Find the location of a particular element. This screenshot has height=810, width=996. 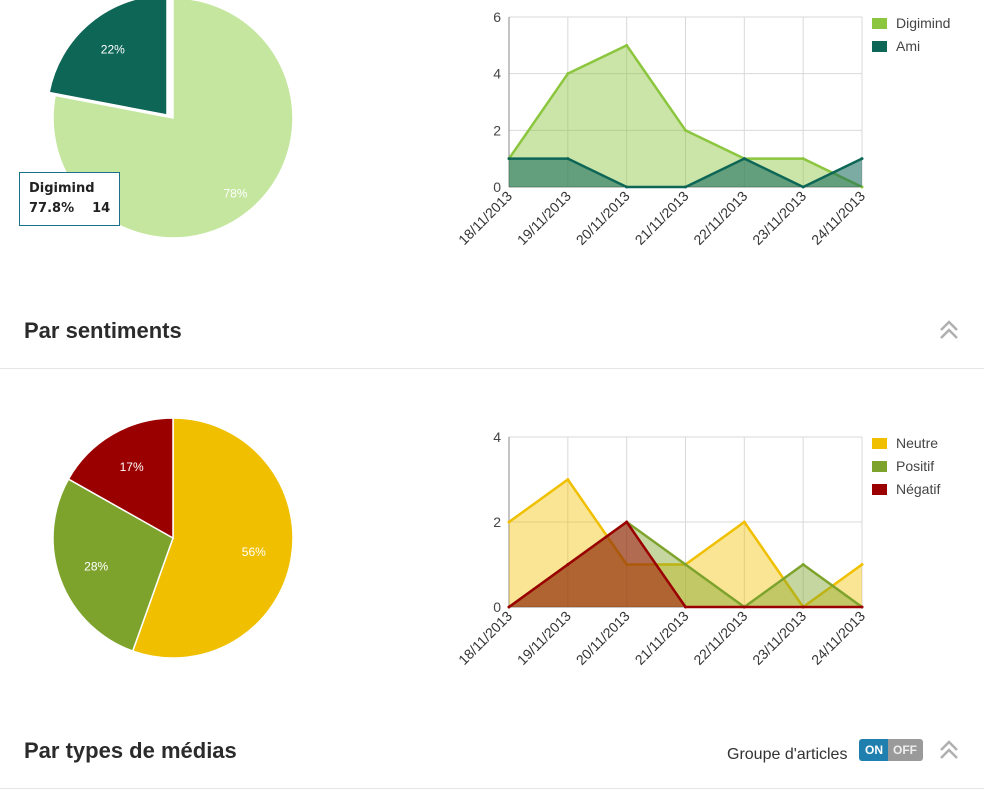

pie-chart-sentiments: 56% 28% 17% is located at coordinates (173, 538).